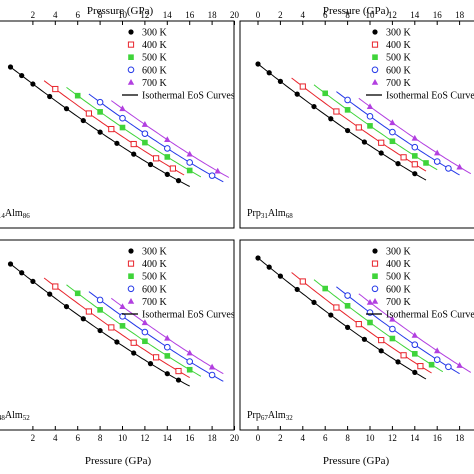 This screenshot has width=474, height=474. I want to click on bottom-right-legend-label: 700 K, so click(399, 302).